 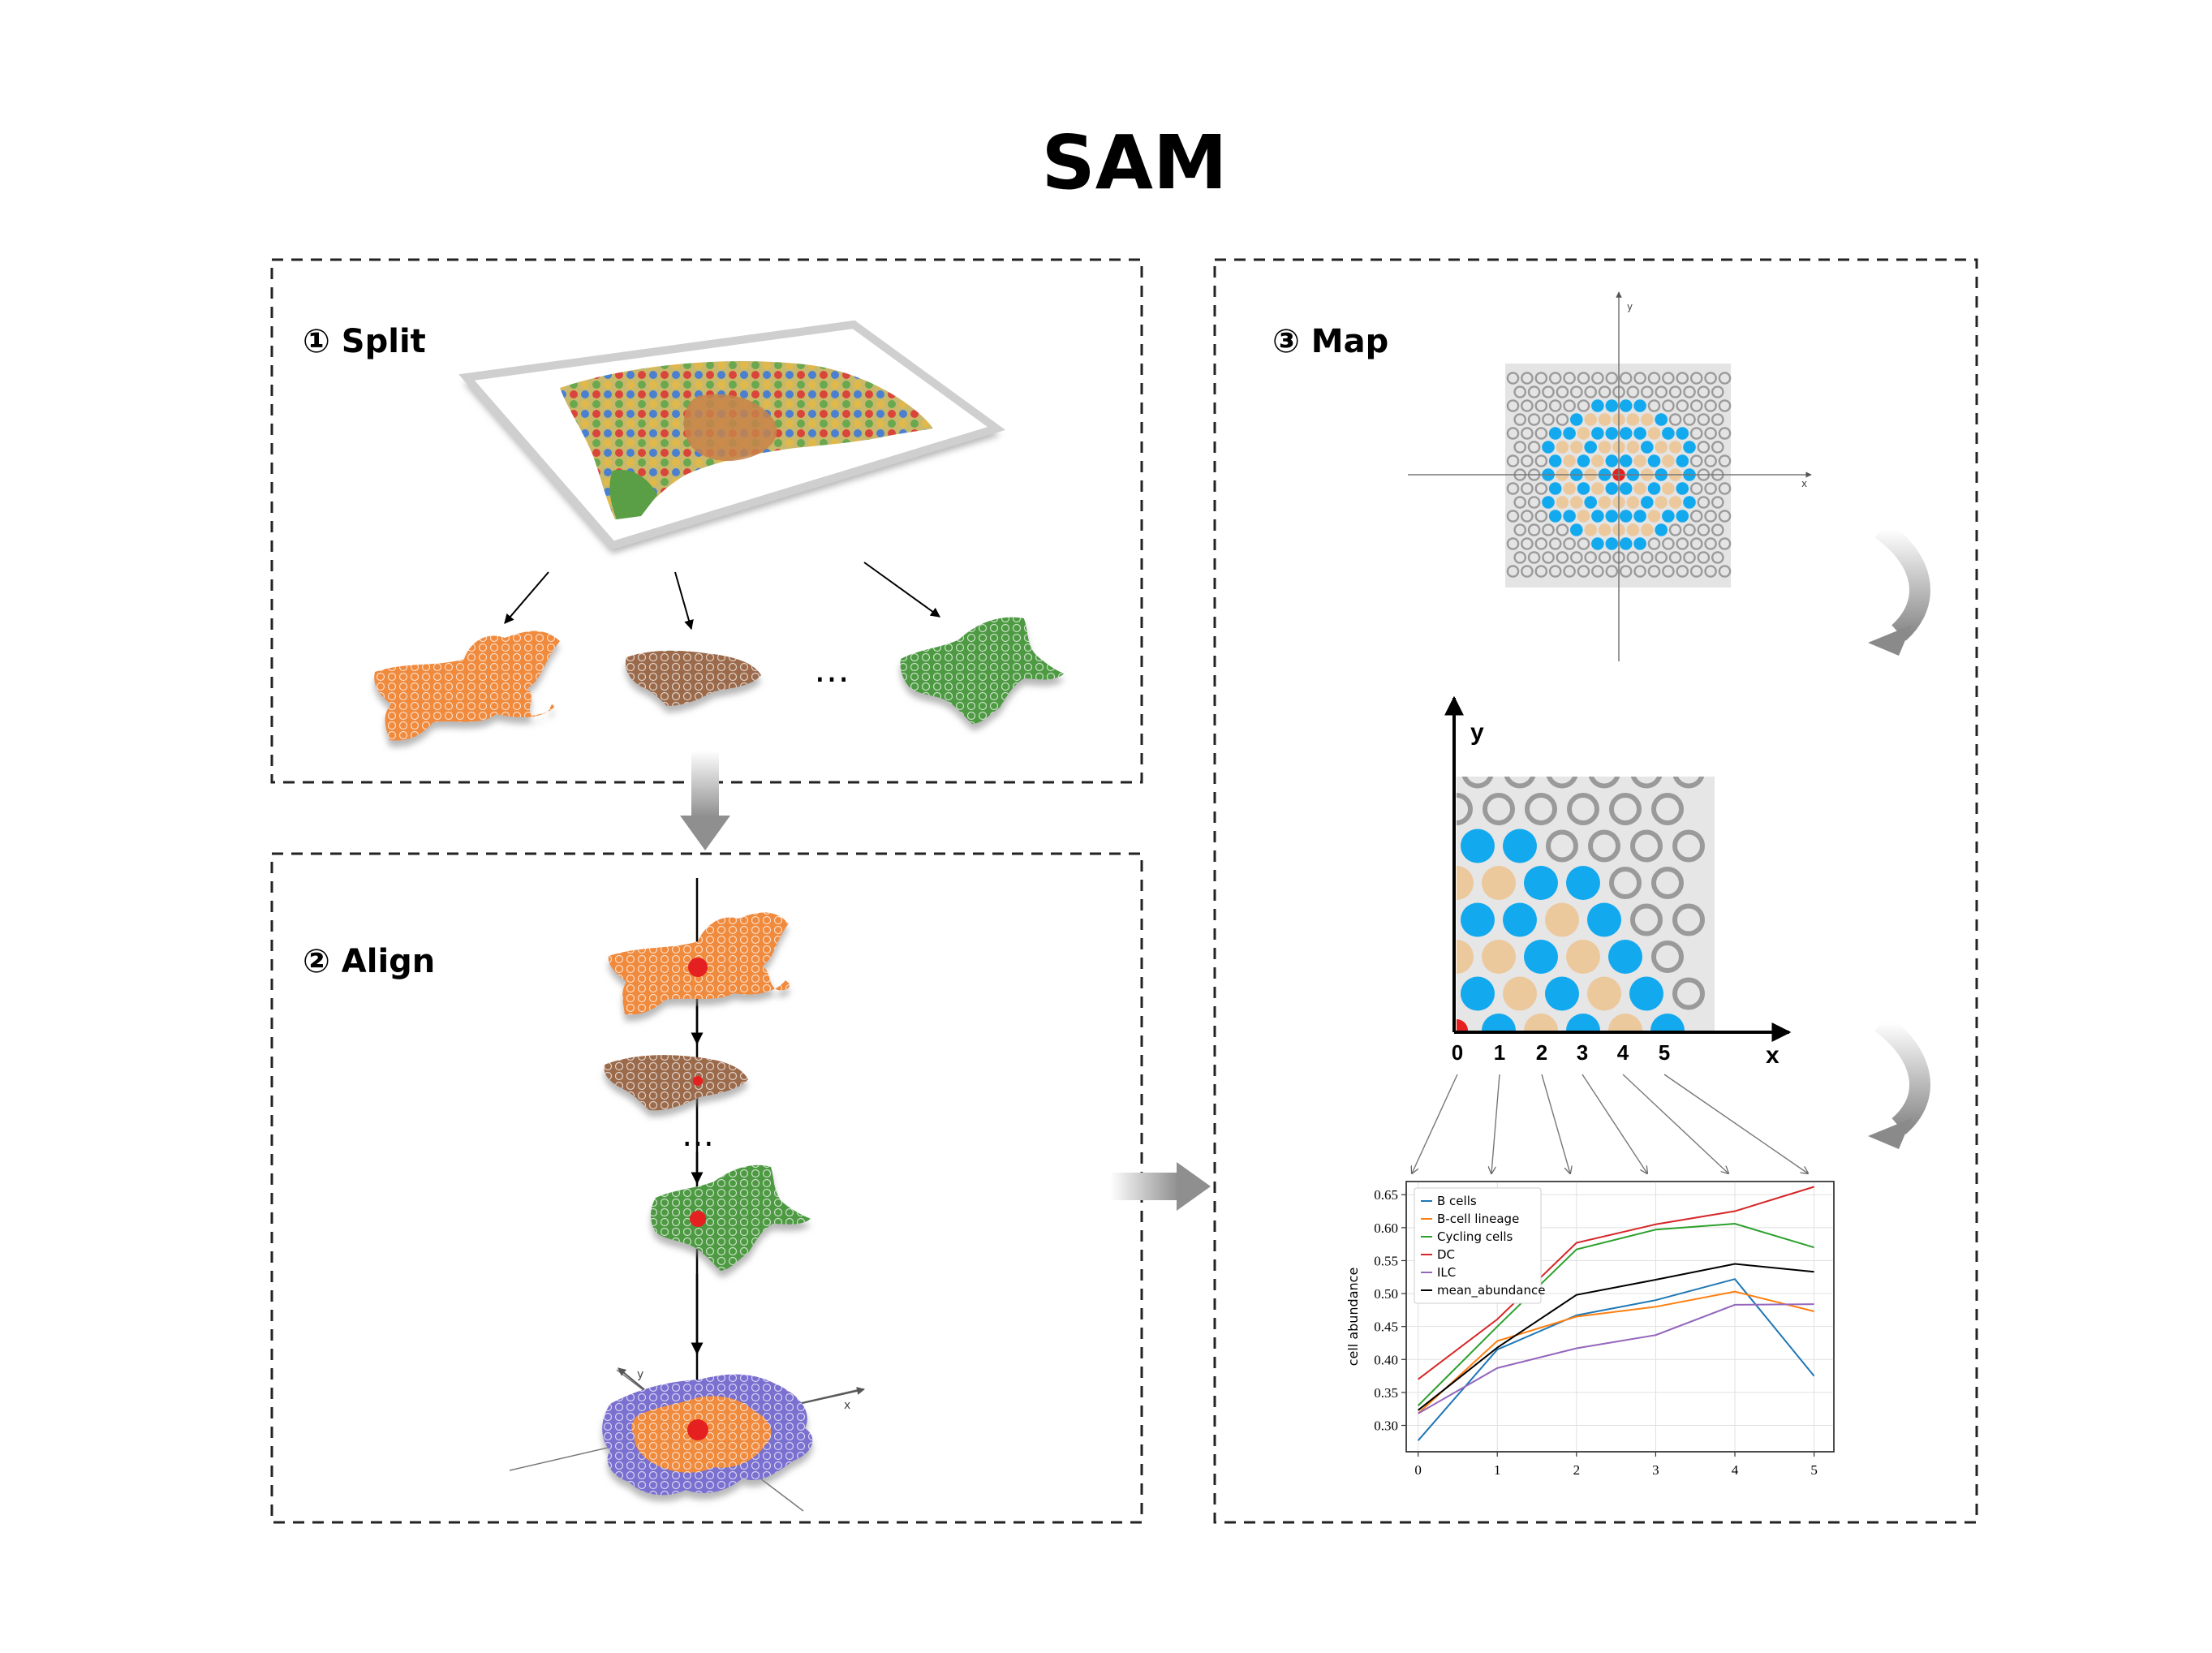 What do you see at coordinates (1386, 1294) in the screenshot?
I see `chart-y-tick-label: 0.50` at bounding box center [1386, 1294].